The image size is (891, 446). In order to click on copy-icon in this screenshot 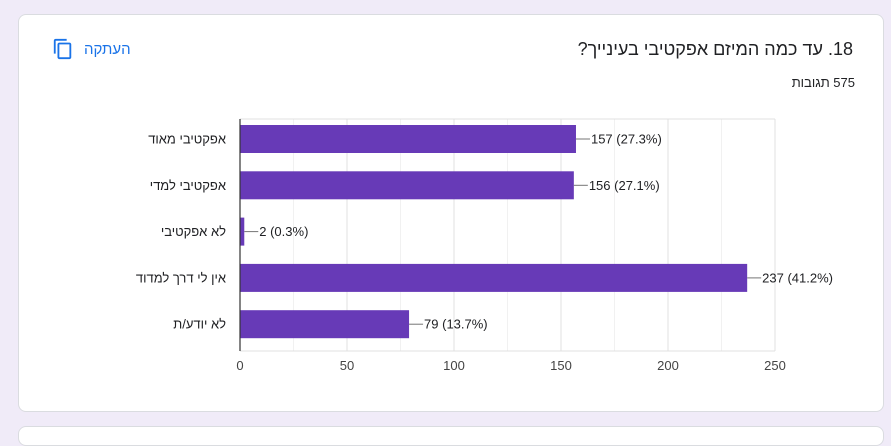, I will do `click(62, 49)`.